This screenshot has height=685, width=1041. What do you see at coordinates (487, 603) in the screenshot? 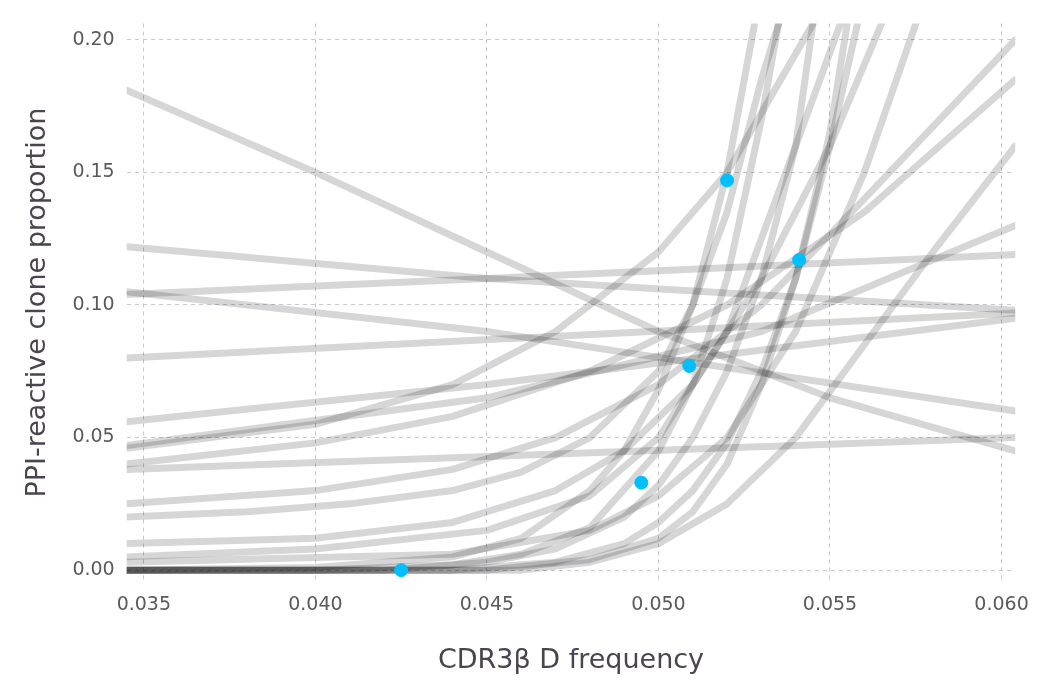
I see `x-tick-label: 0.045` at bounding box center [487, 603].